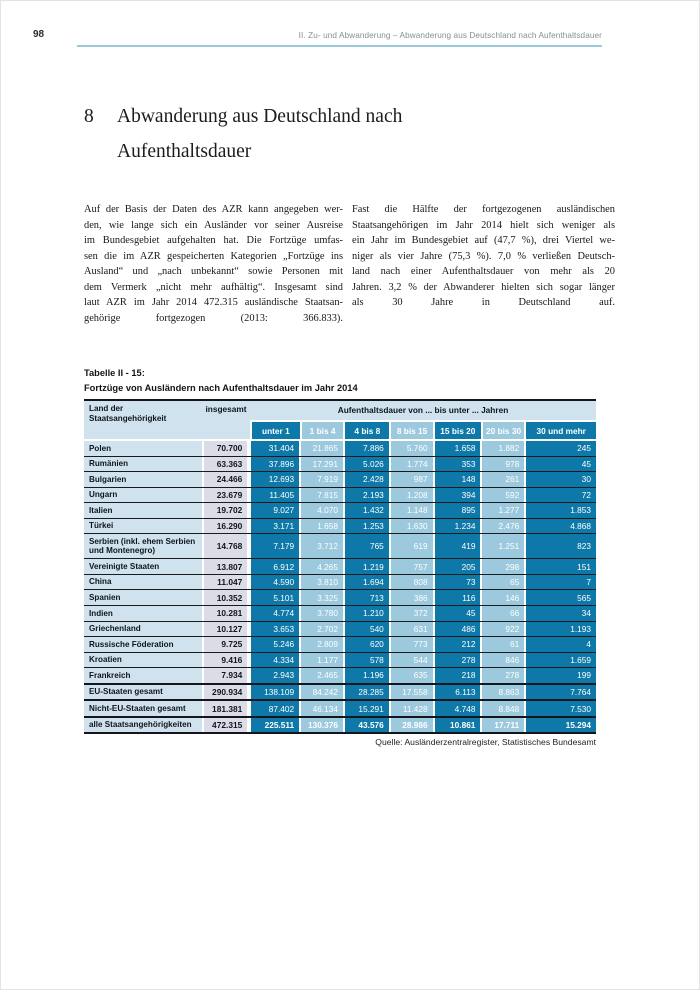 This screenshot has height=990, width=700. Describe the element at coordinates (560, 725) in the screenshot. I see `cell-value: 15.294` at that location.